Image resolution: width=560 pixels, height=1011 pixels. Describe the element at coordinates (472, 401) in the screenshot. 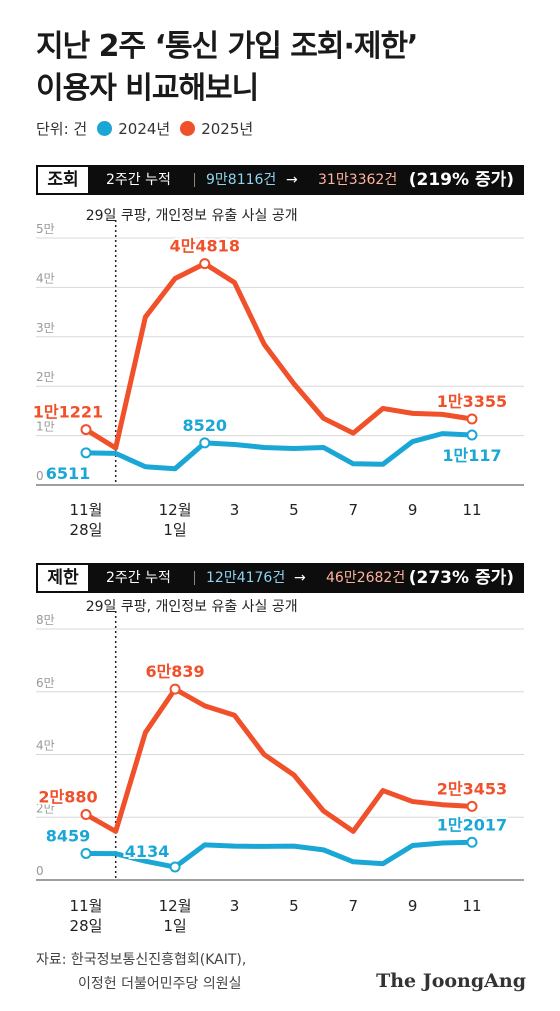

I see `data-label: 1만3355` at that location.